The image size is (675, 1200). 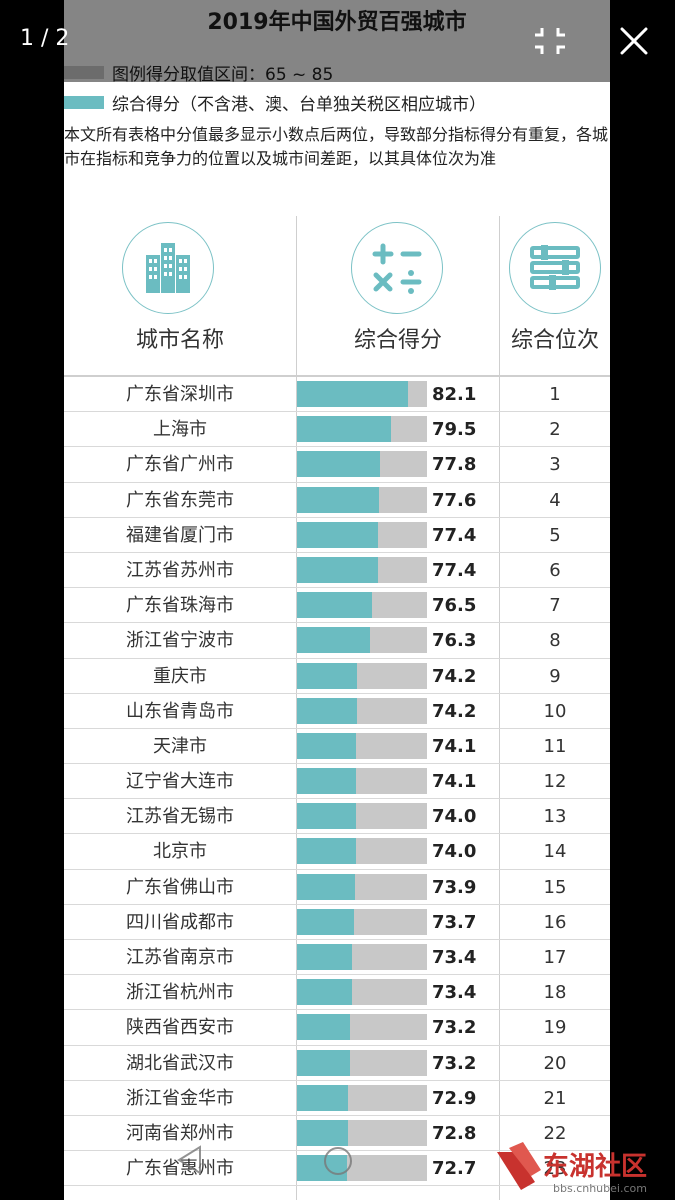 I want to click on nav-home-icon, so click(x=338, y=1161).